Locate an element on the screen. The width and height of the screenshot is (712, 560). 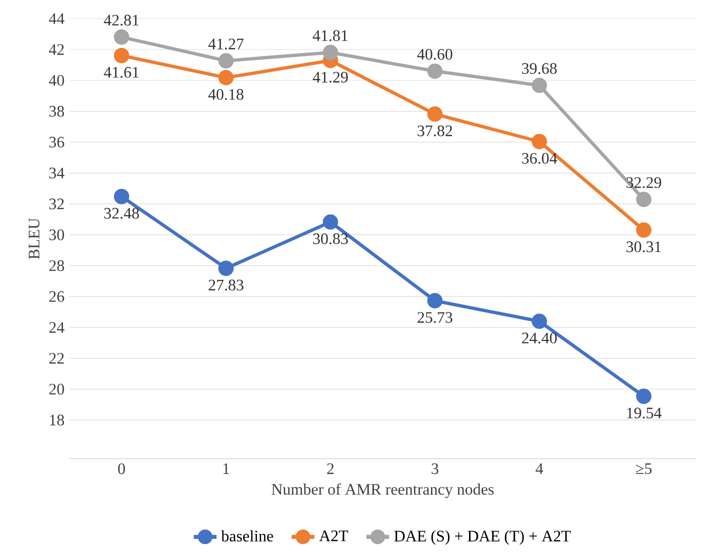
y-tick-label: 44 is located at coordinates (56, 18).